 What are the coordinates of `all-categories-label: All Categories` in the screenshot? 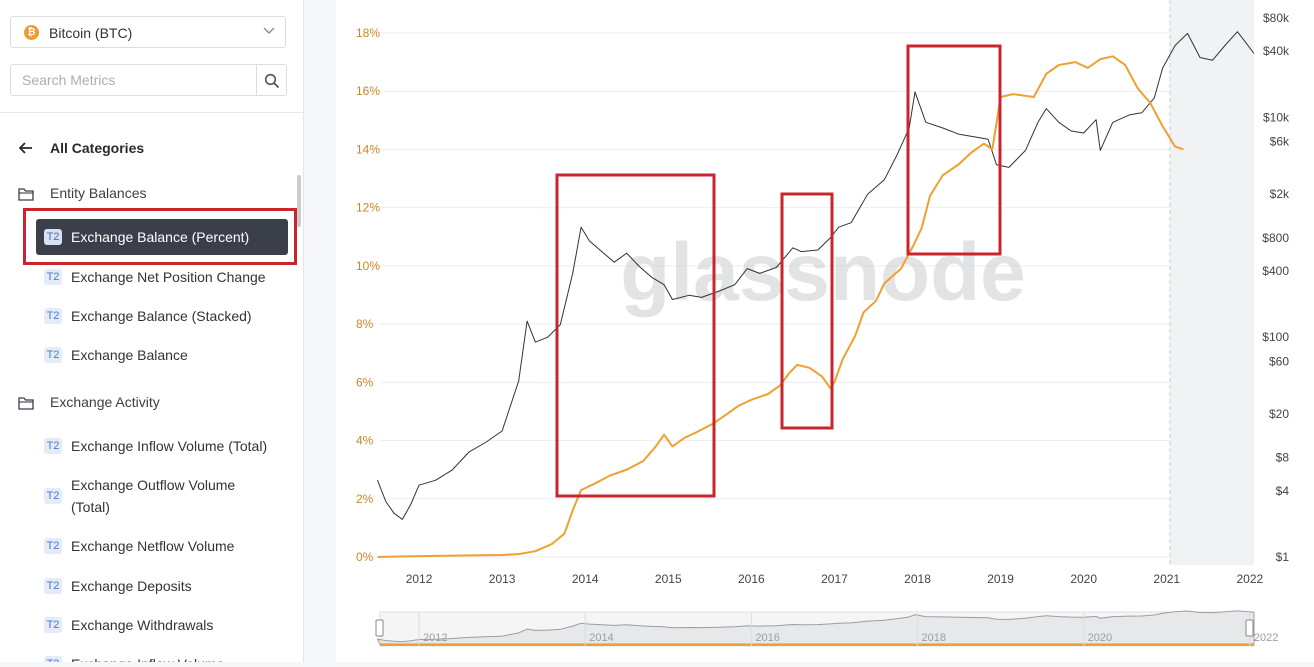 It's located at (97, 148).